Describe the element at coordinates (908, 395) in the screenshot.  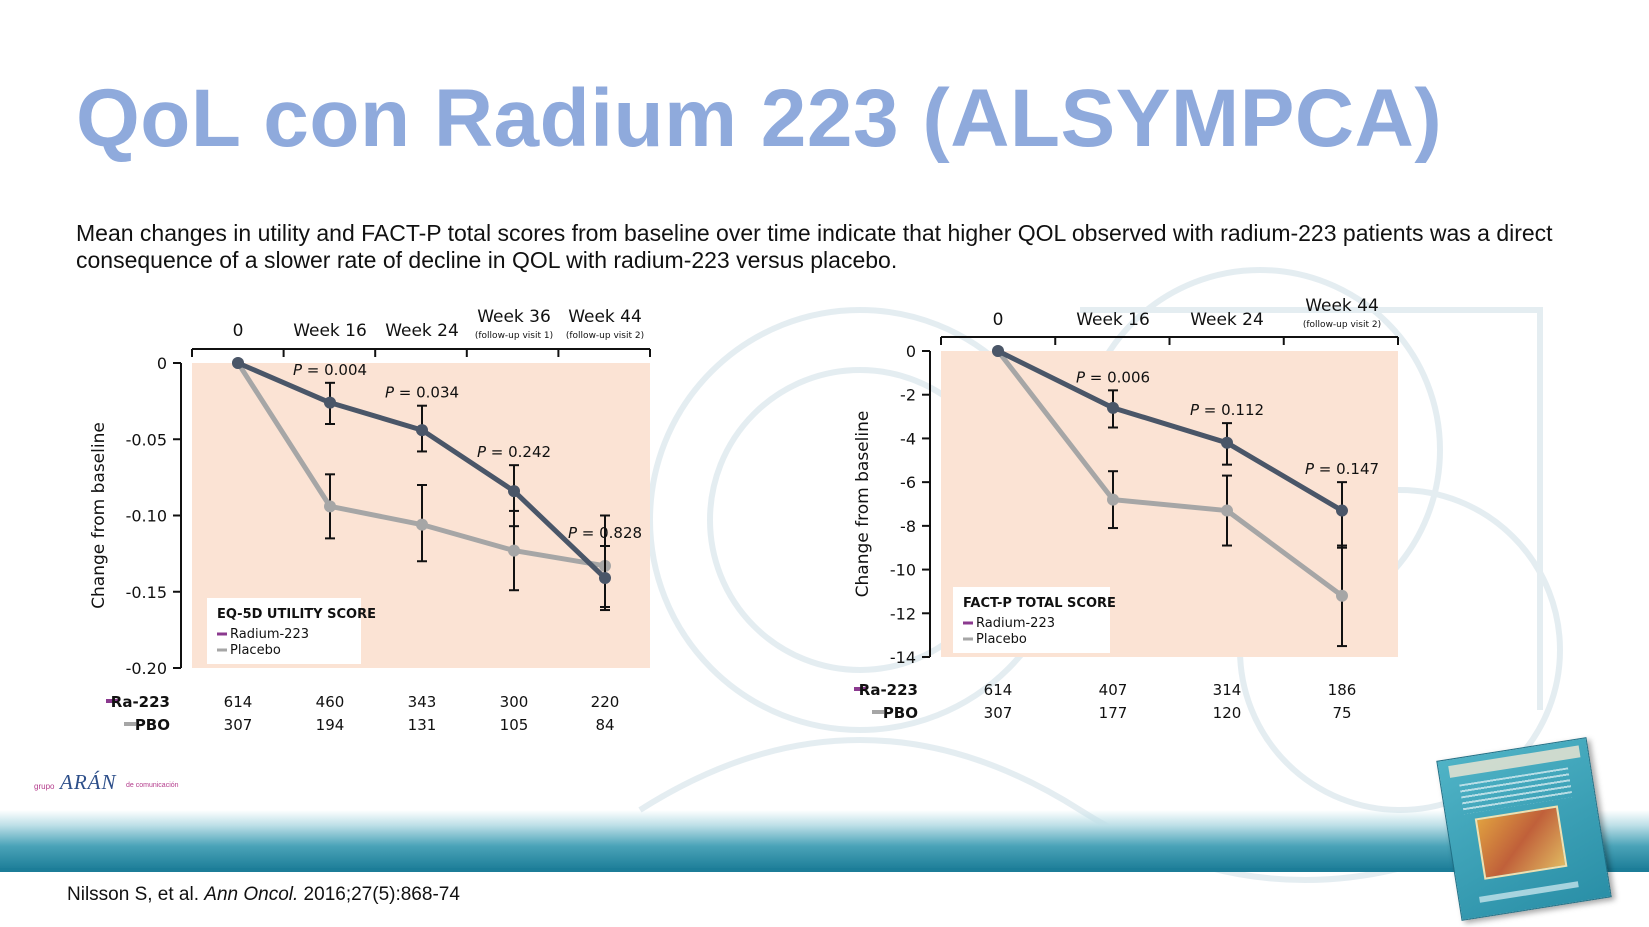
I see `y-tick-label: -2` at that location.